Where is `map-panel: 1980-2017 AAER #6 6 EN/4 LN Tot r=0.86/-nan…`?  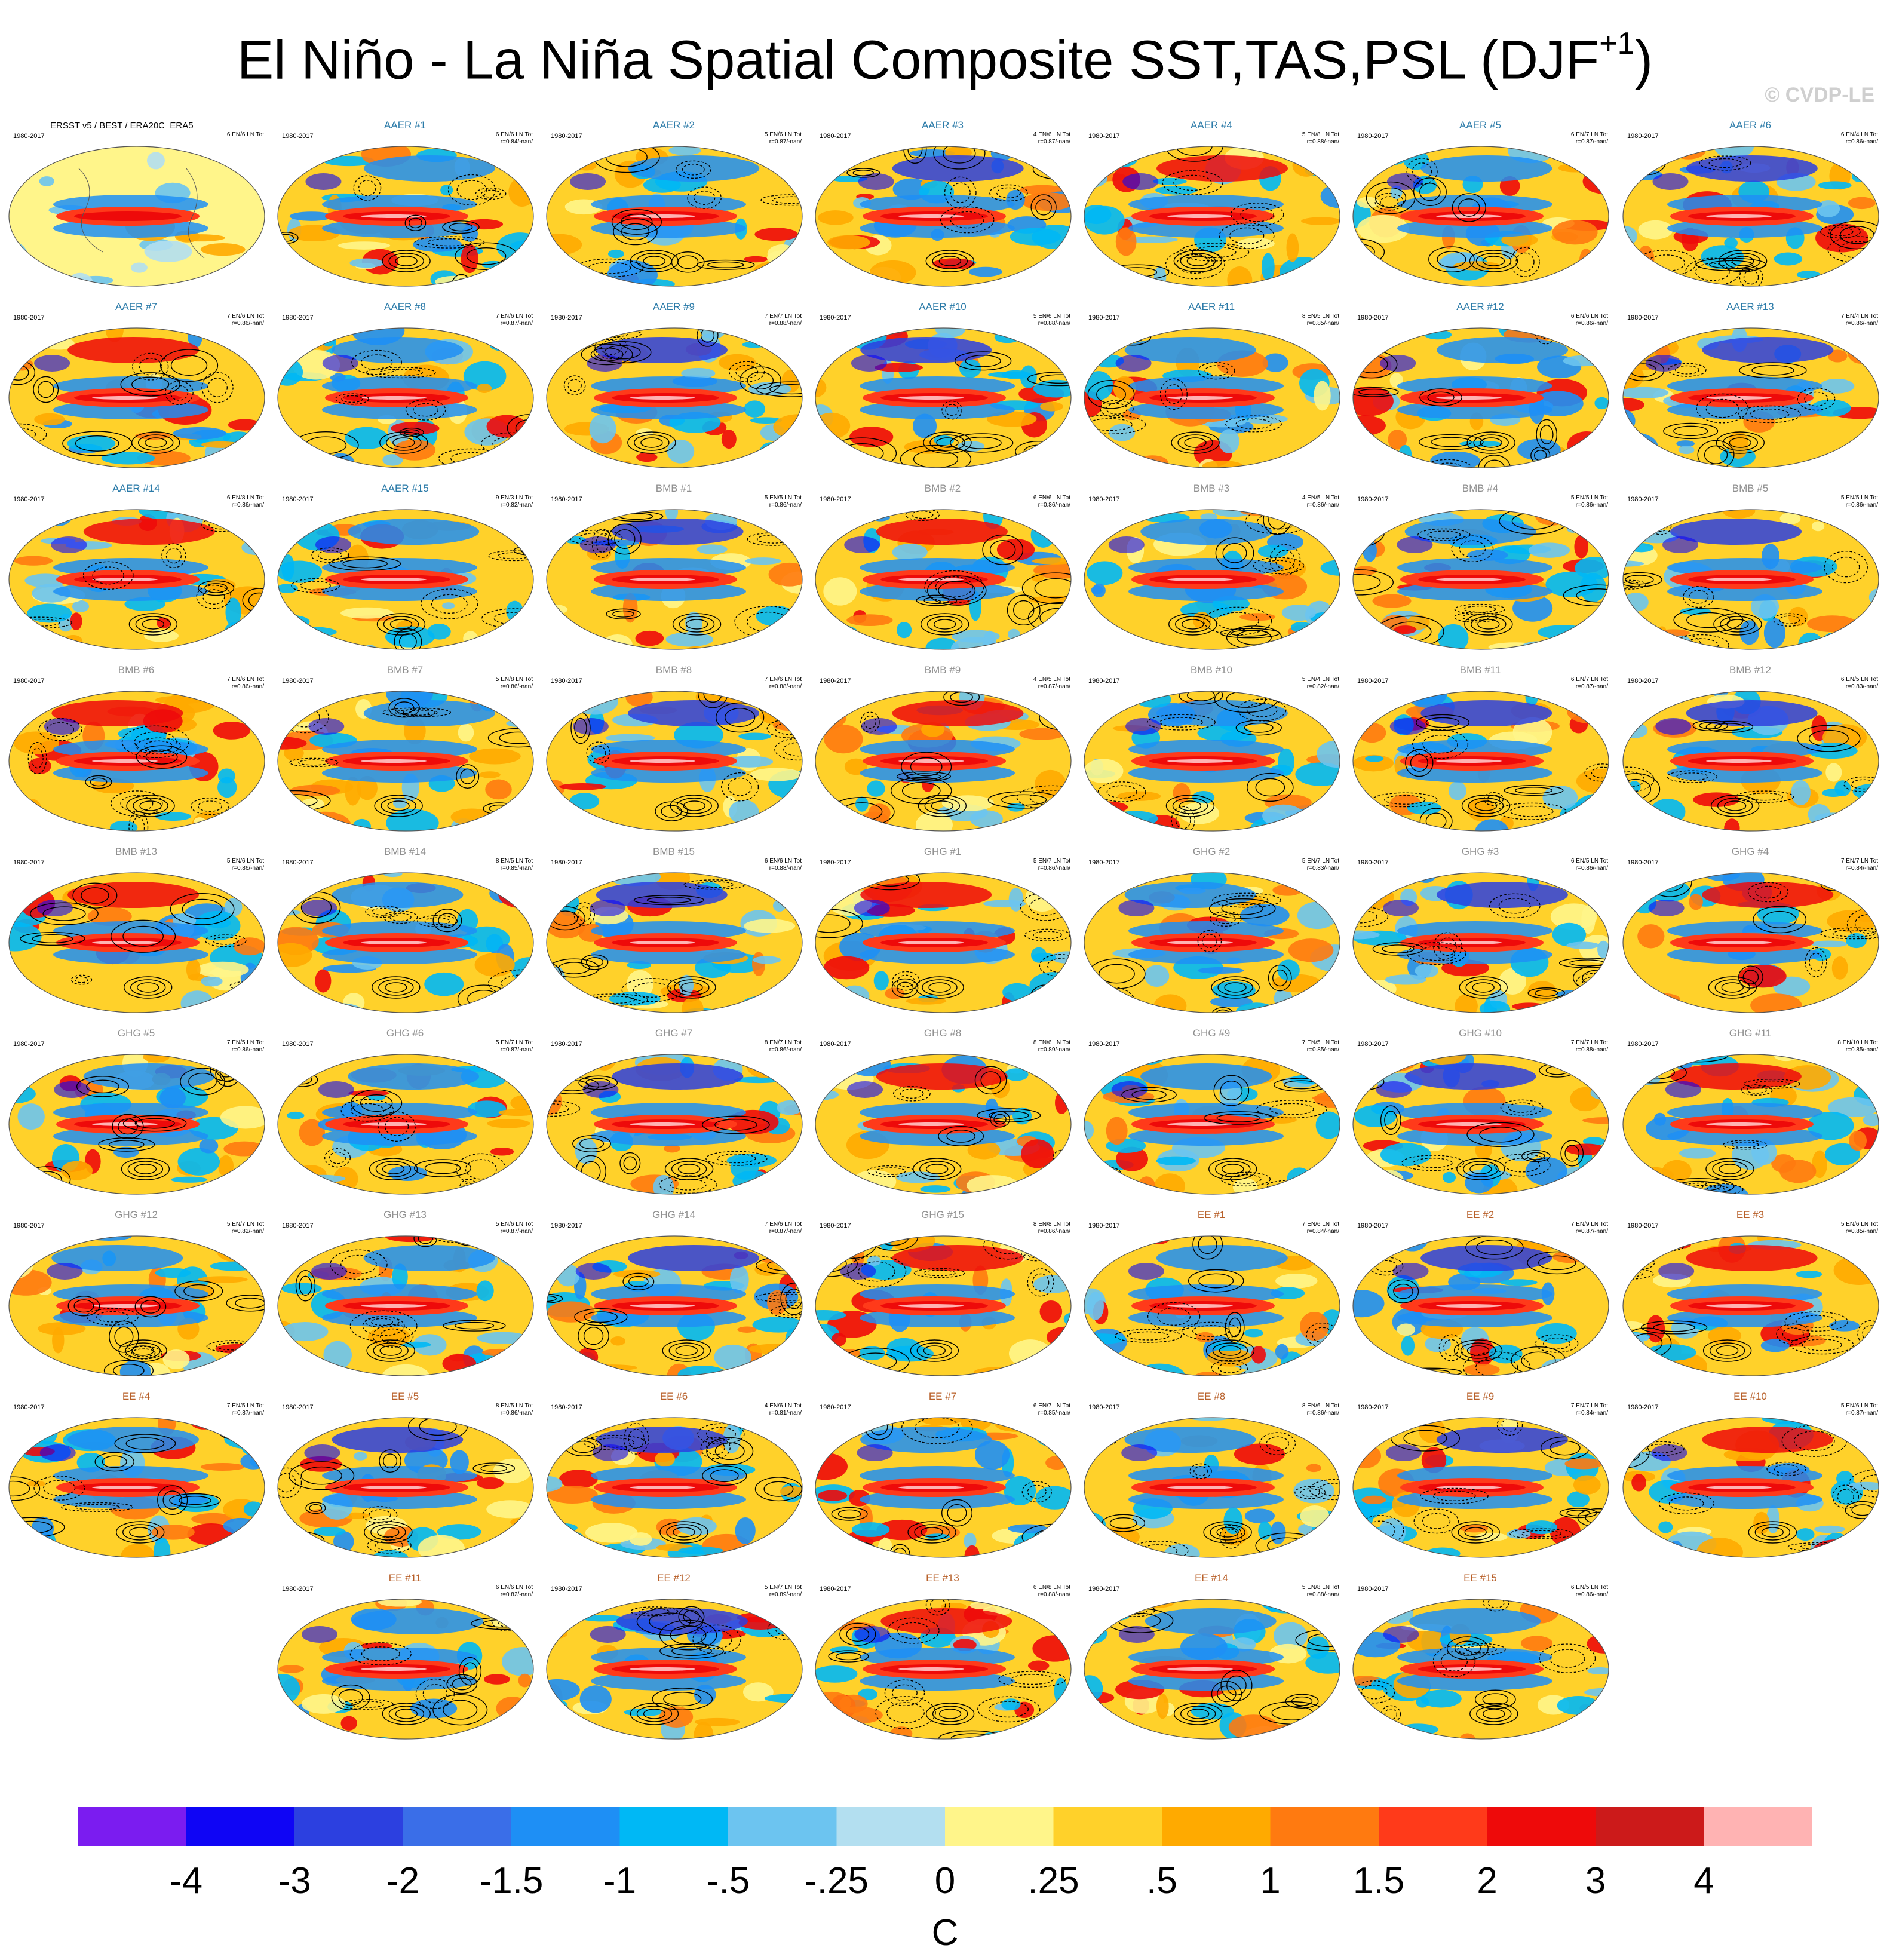 map-panel: 1980-2017 AAER #6 6 EN/4 LN Tot r=0.86/-nan… is located at coordinates (1751, 204).